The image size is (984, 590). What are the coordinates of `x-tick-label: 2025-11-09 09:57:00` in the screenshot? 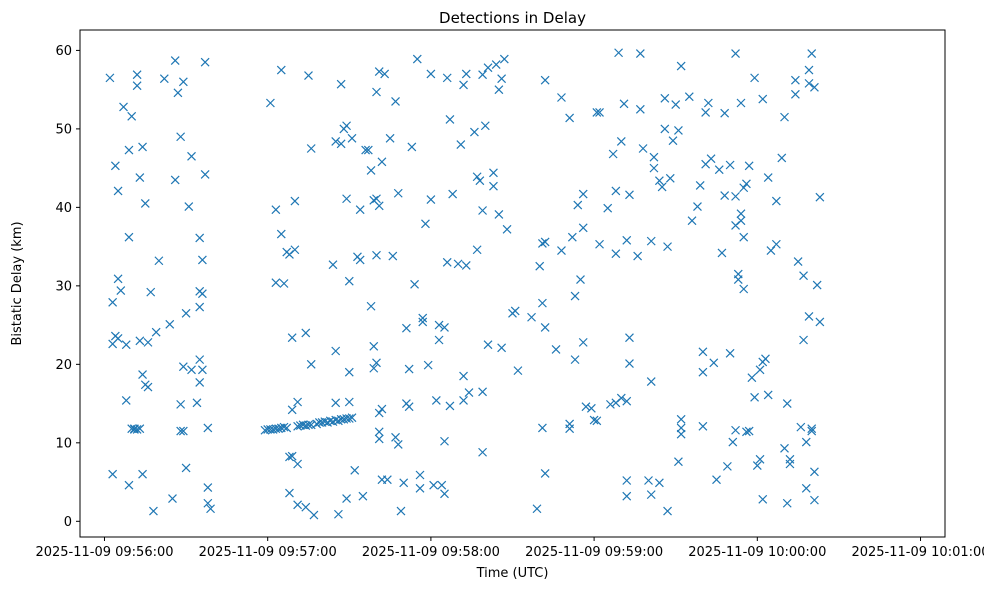 It's located at (268, 552).